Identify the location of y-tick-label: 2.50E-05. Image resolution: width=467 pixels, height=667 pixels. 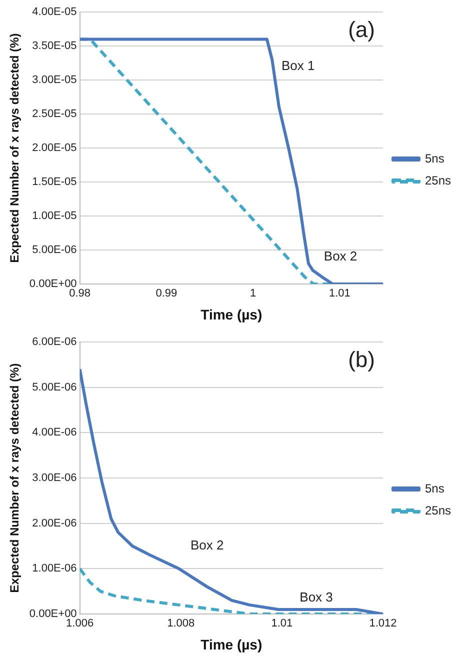
(54, 114).